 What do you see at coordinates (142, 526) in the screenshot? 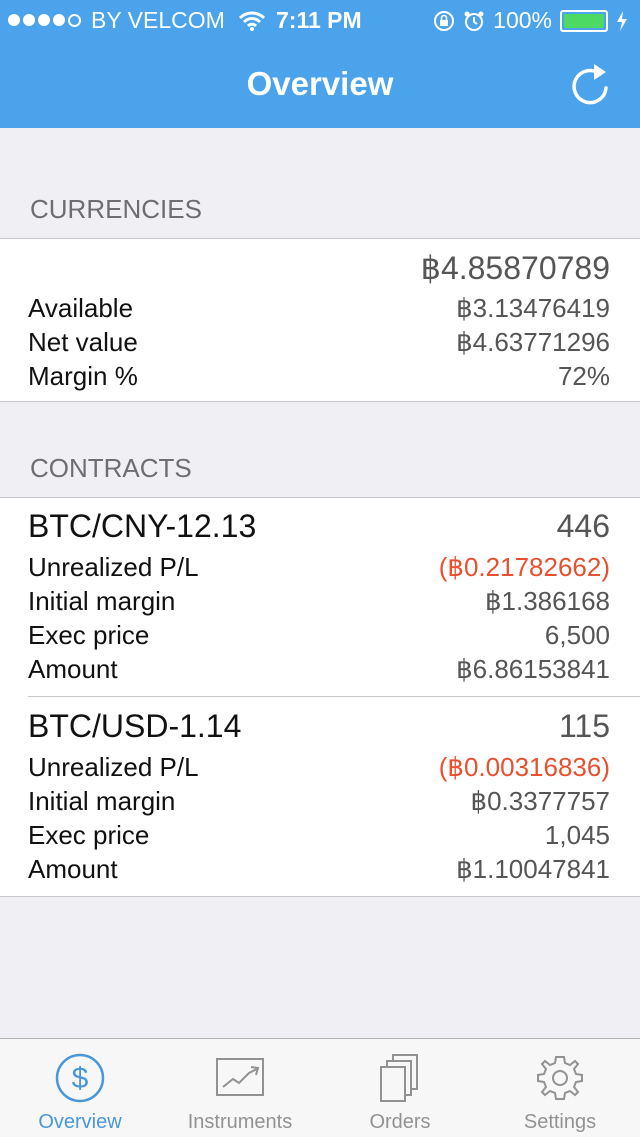
I see `contract-name: BTC/CNY-12.13` at bounding box center [142, 526].